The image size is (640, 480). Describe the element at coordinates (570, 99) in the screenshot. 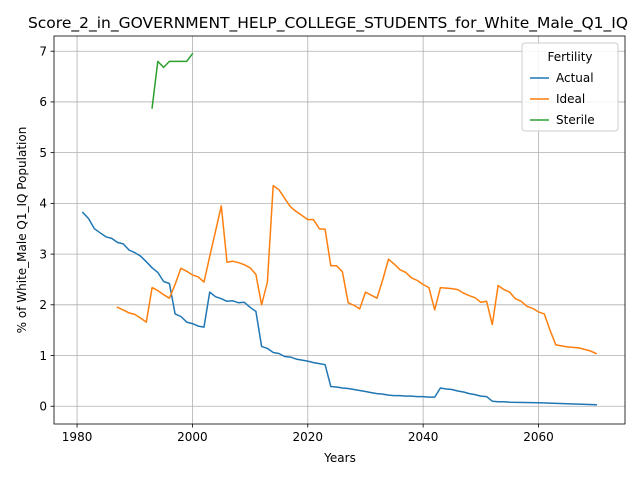

I see `legend-label-ideal: Ideal` at that location.